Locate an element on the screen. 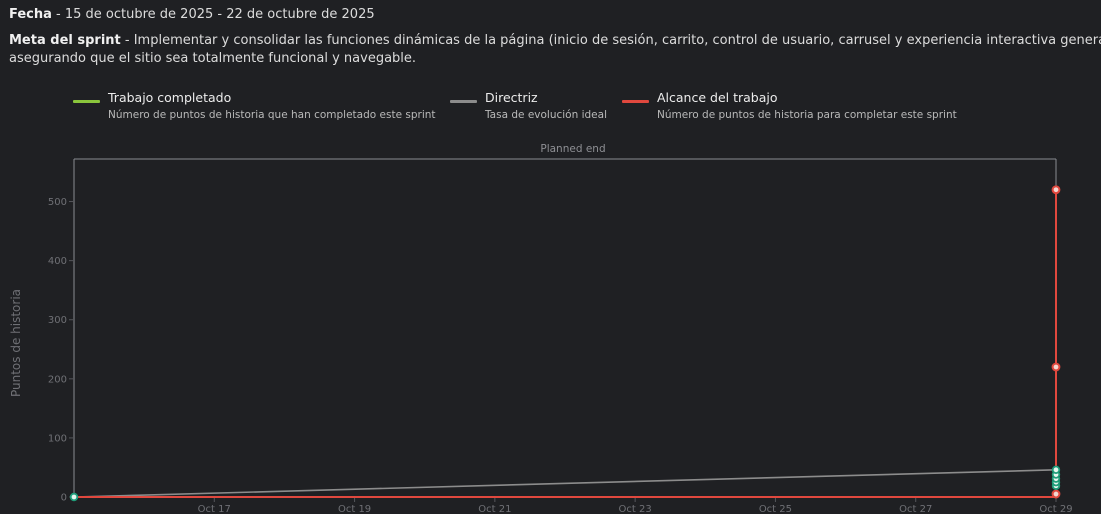  y-tick-label-300: 300 is located at coordinates (57, 320).